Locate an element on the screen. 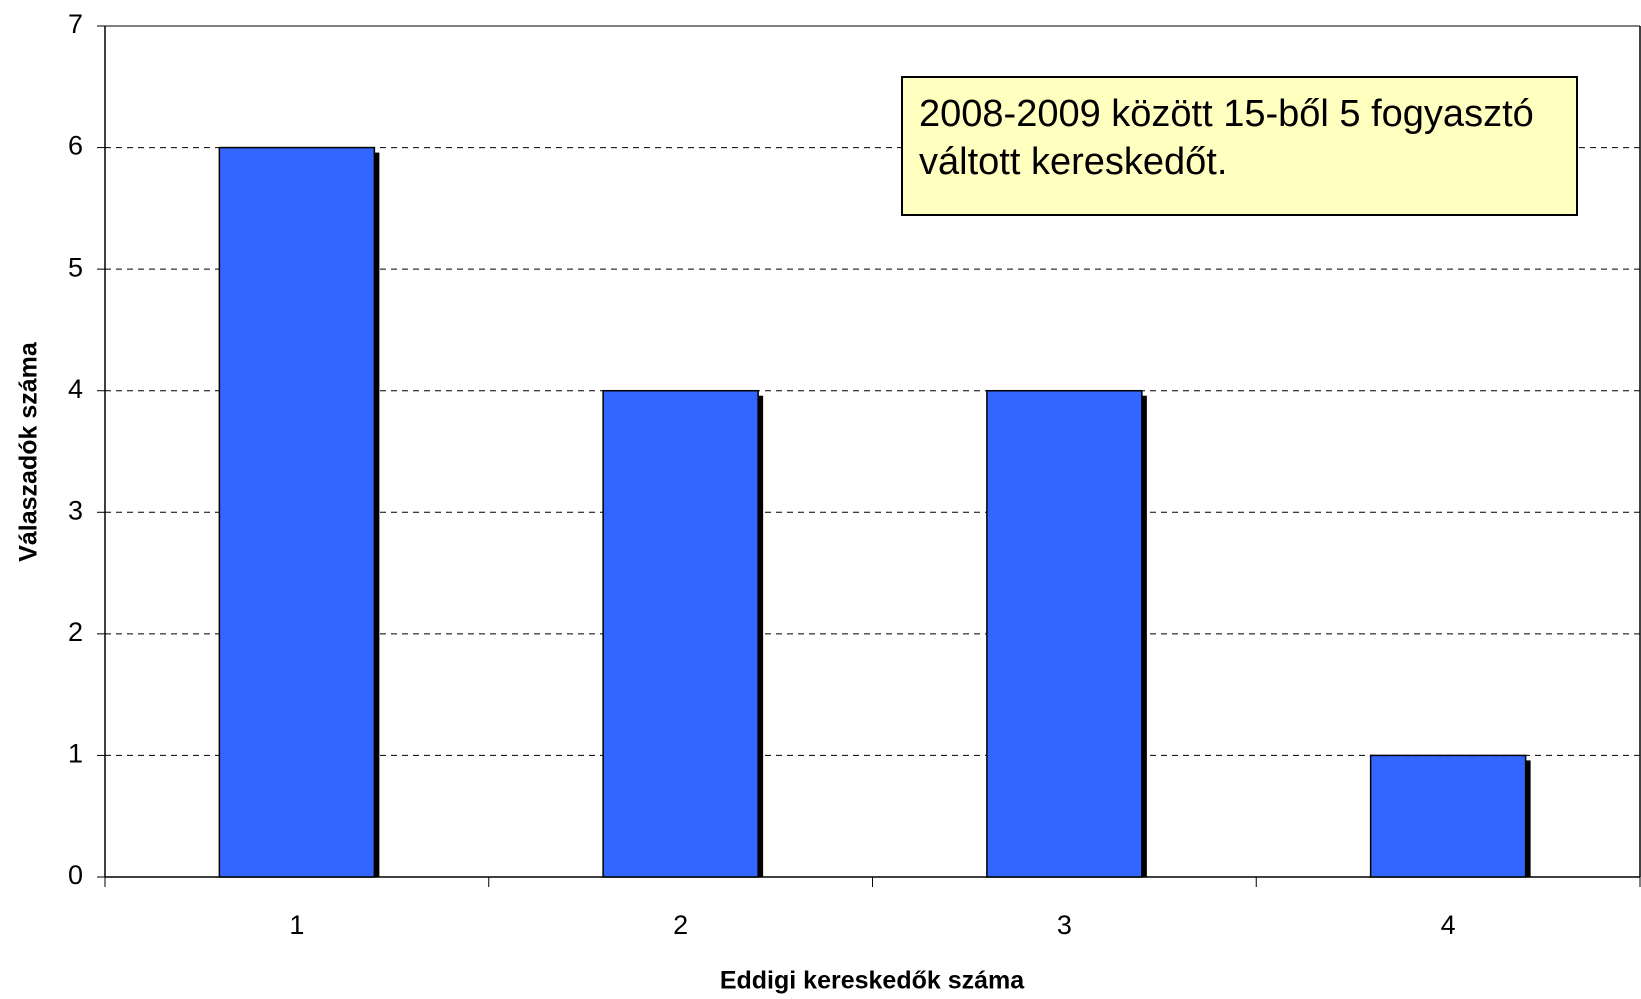 The image size is (1641, 999). x-tick-label: 3 is located at coordinates (1064, 925).